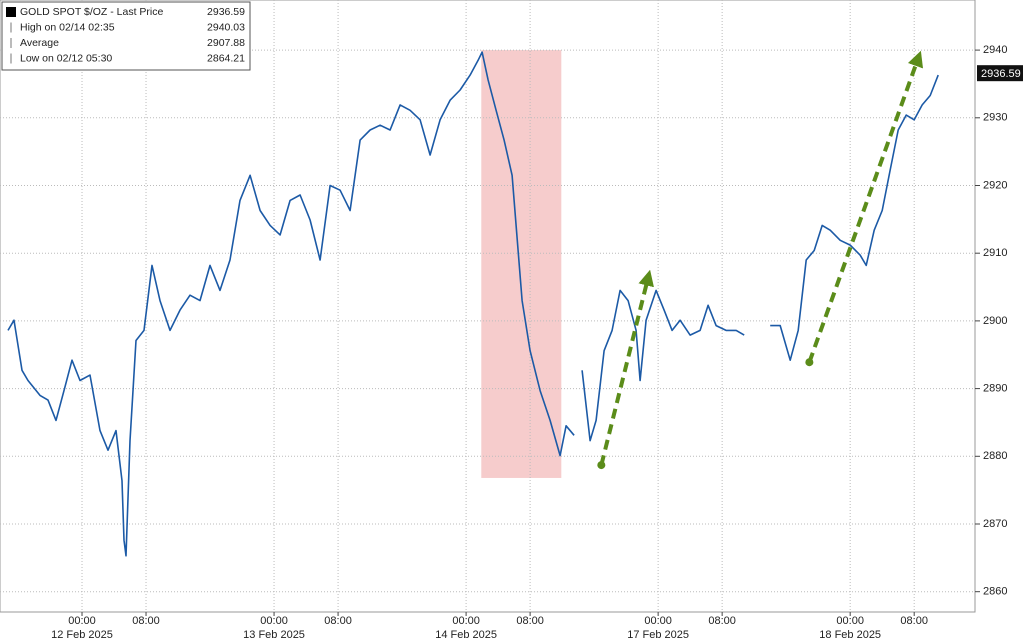  What do you see at coordinates (466, 635) in the screenshot?
I see `date-label: 14 Feb 2025` at bounding box center [466, 635].